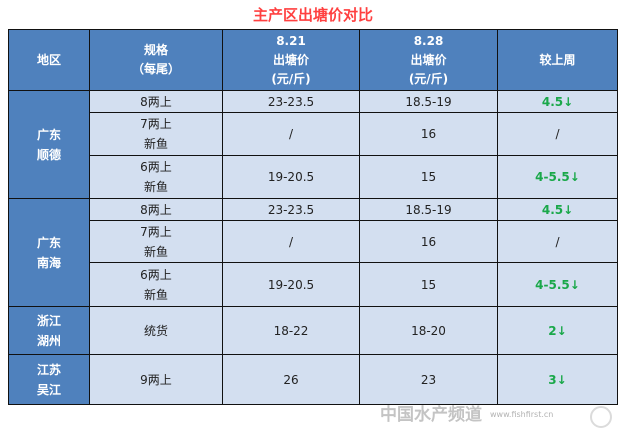 The image size is (626, 428). I want to click on spec-cell: 9两上, so click(156, 379).